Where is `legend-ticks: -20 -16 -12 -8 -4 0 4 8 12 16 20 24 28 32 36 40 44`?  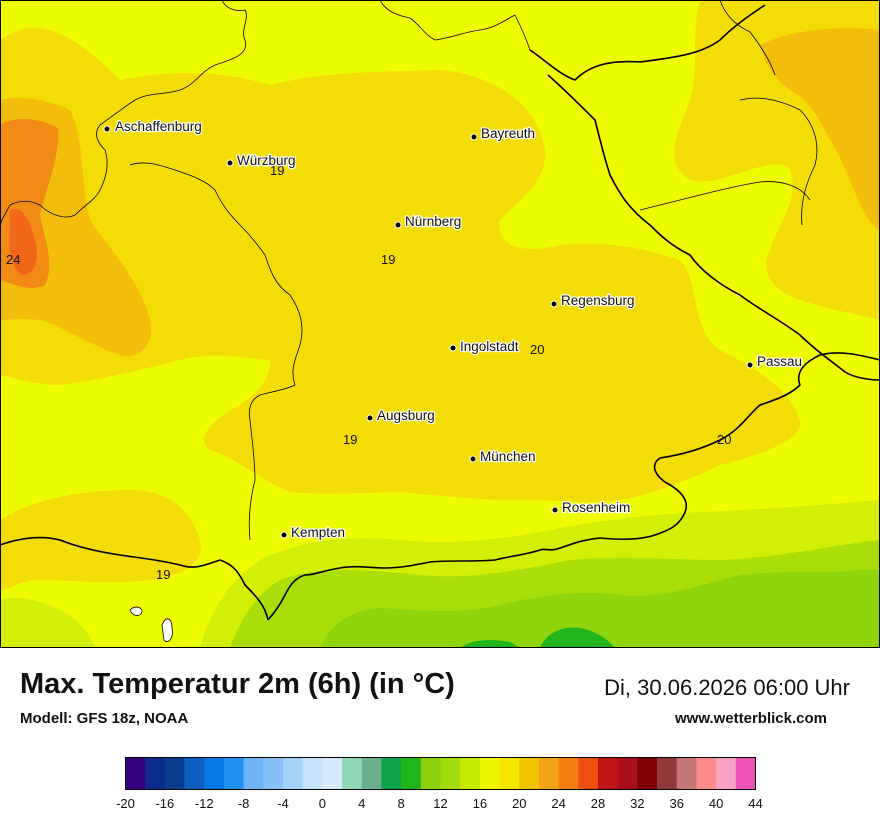
legend-ticks: -20 -16 -12 -8 -4 0 4 8 12 16 20 24 28 32 36 40 44 is located at coordinates (439, 803).